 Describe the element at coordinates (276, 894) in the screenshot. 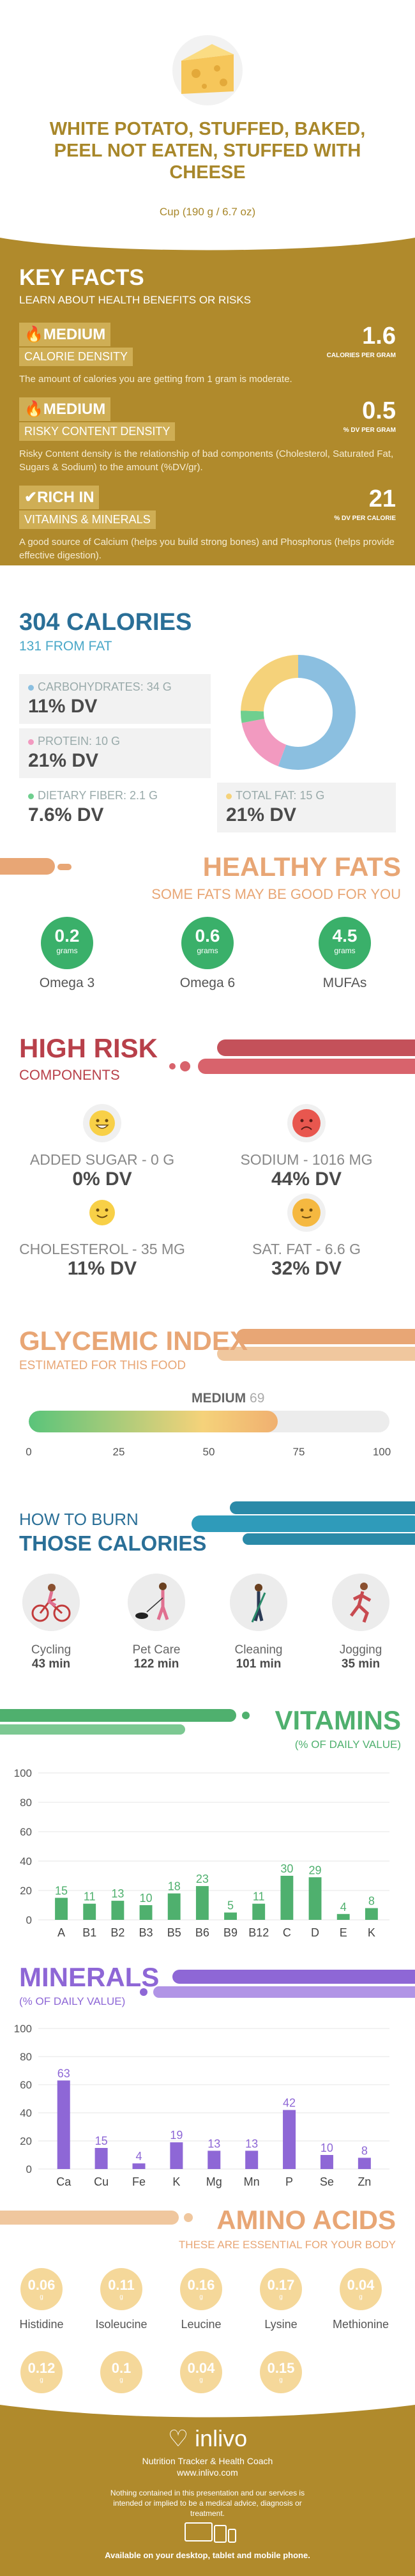

I see `healthy-fats-subtitle: SOME FATS MAY BE GOOD FOR YOU` at that location.